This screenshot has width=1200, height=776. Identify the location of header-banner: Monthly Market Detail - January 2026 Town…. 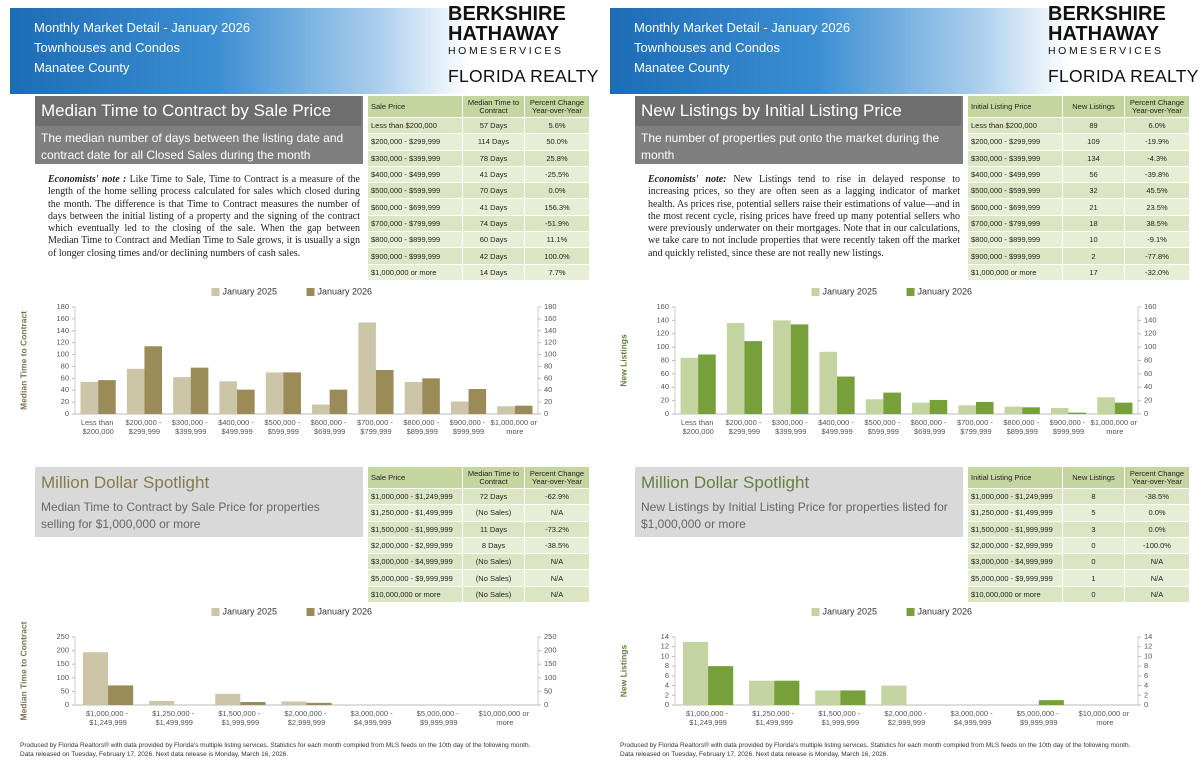
(305, 51).